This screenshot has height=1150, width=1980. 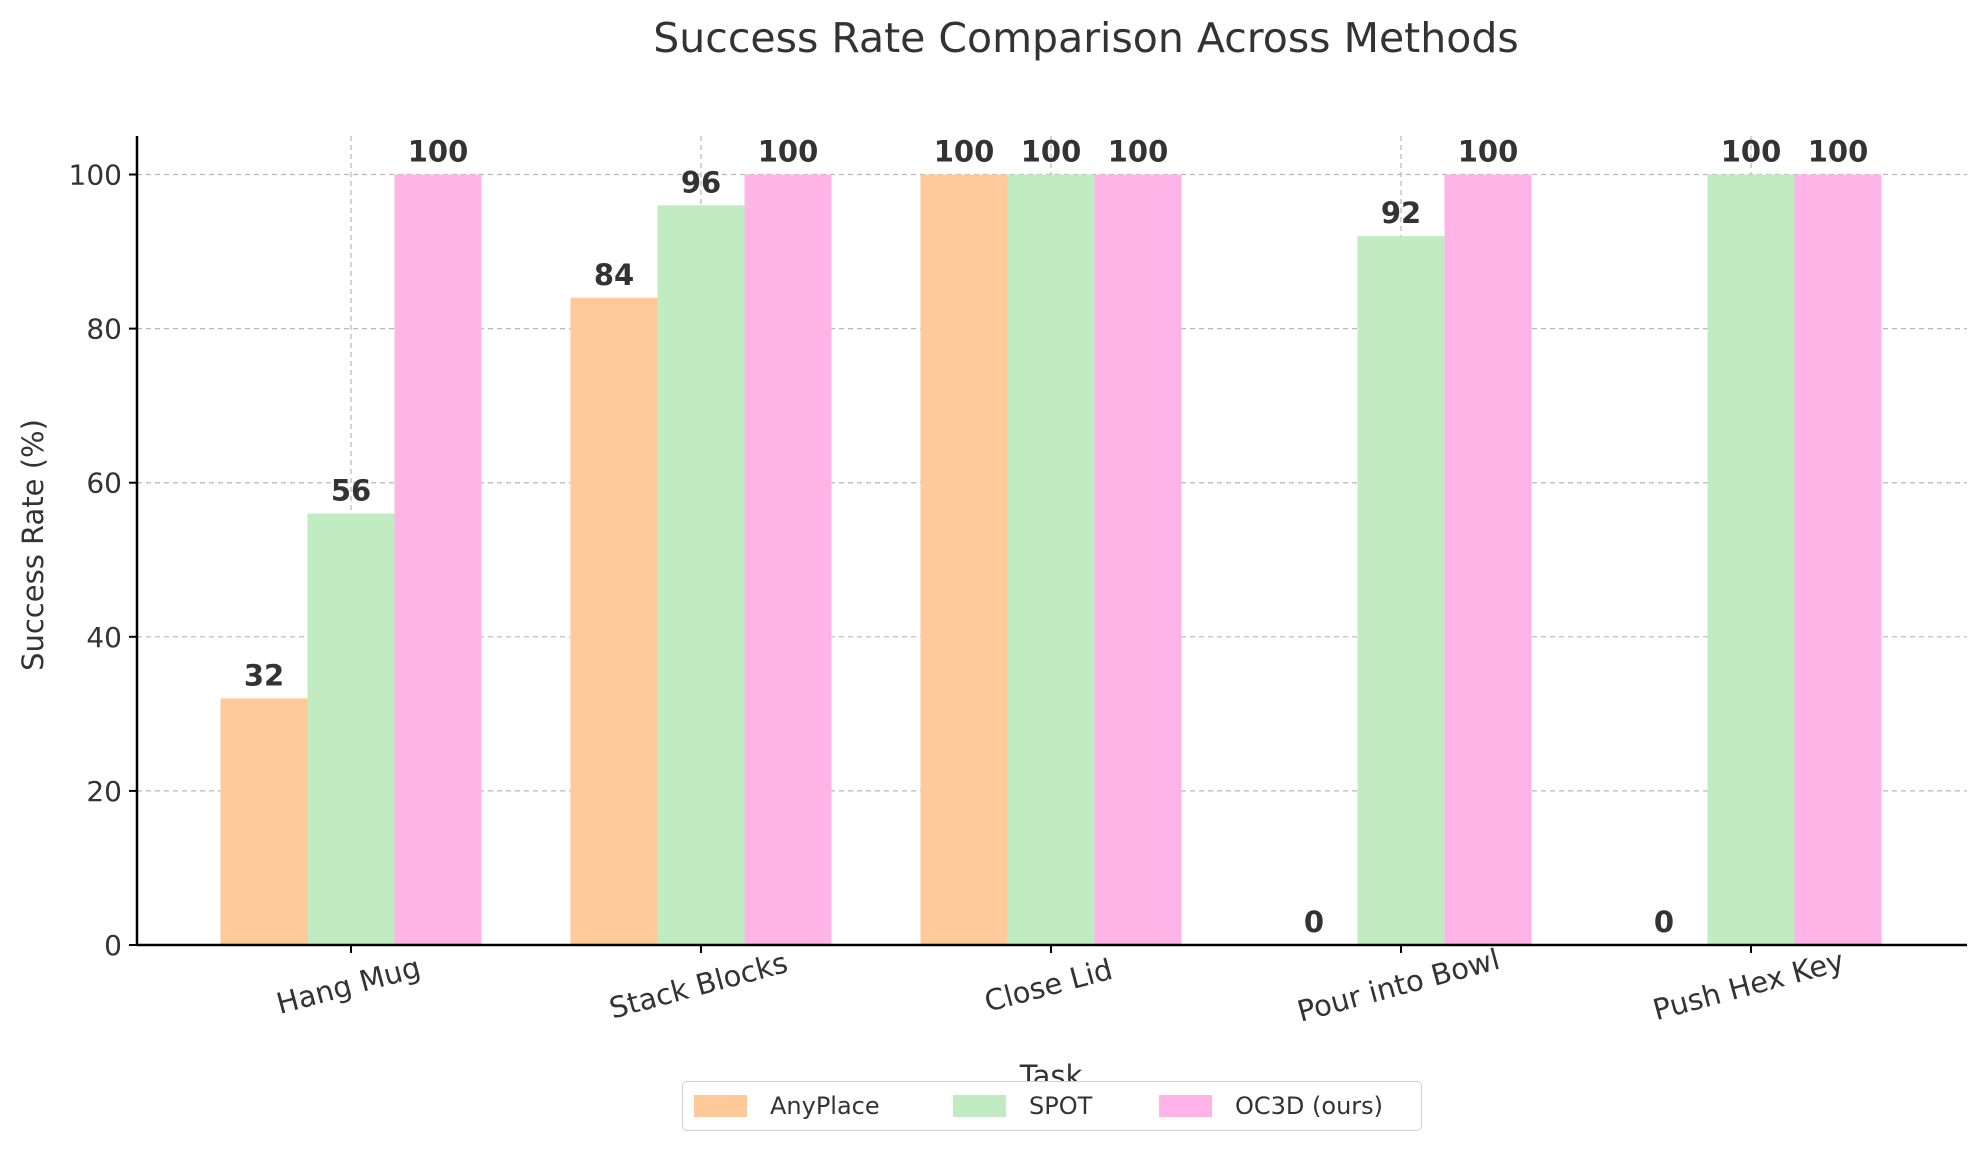 What do you see at coordinates (614, 621) in the screenshot?
I see `bar-anyplace-stack-blocks` at bounding box center [614, 621].